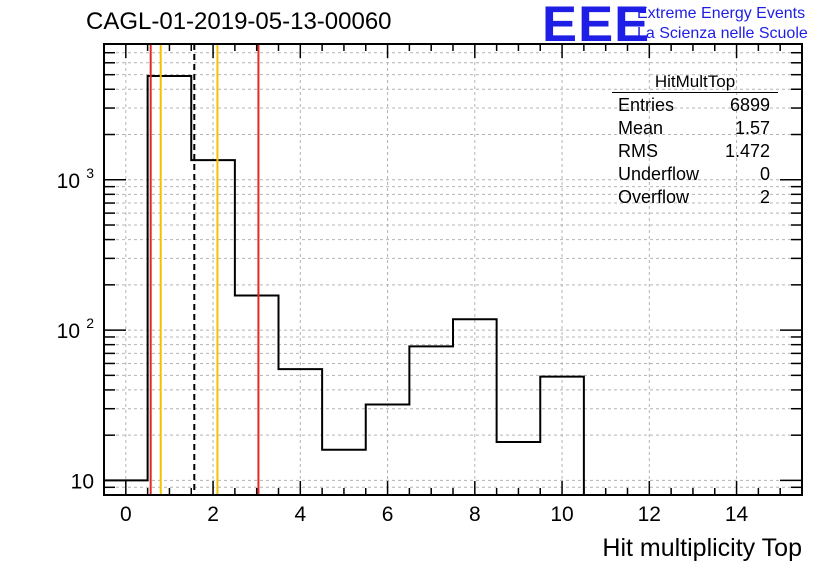  What do you see at coordinates (90, 323) in the screenshot?
I see `y-tick-exponent: 2` at bounding box center [90, 323].